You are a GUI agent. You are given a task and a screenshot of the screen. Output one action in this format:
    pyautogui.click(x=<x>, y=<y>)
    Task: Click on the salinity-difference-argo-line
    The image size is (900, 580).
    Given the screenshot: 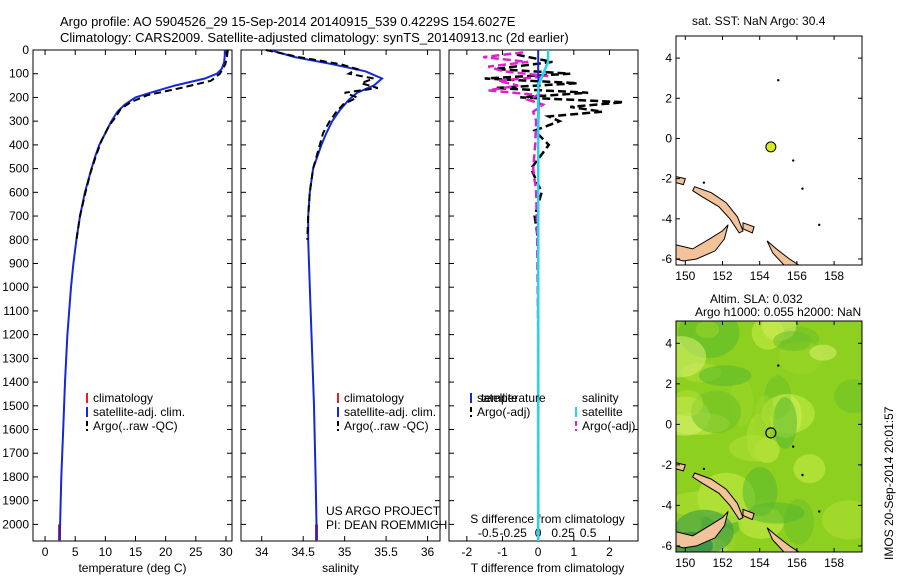 What is the action you would take?
    pyautogui.click(x=516, y=296)
    